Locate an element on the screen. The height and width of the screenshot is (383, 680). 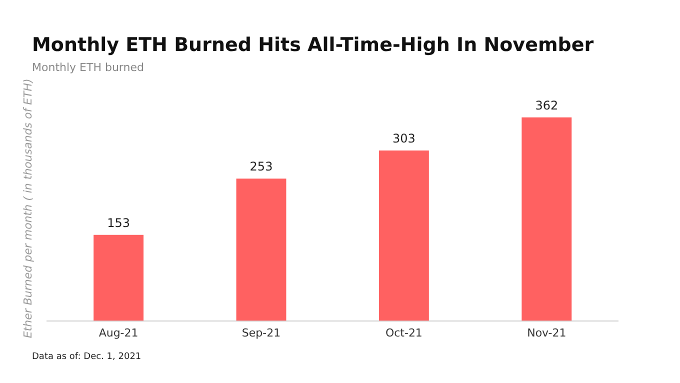
chart-subtitle: Monthly ETH burned is located at coordinates (88, 67).